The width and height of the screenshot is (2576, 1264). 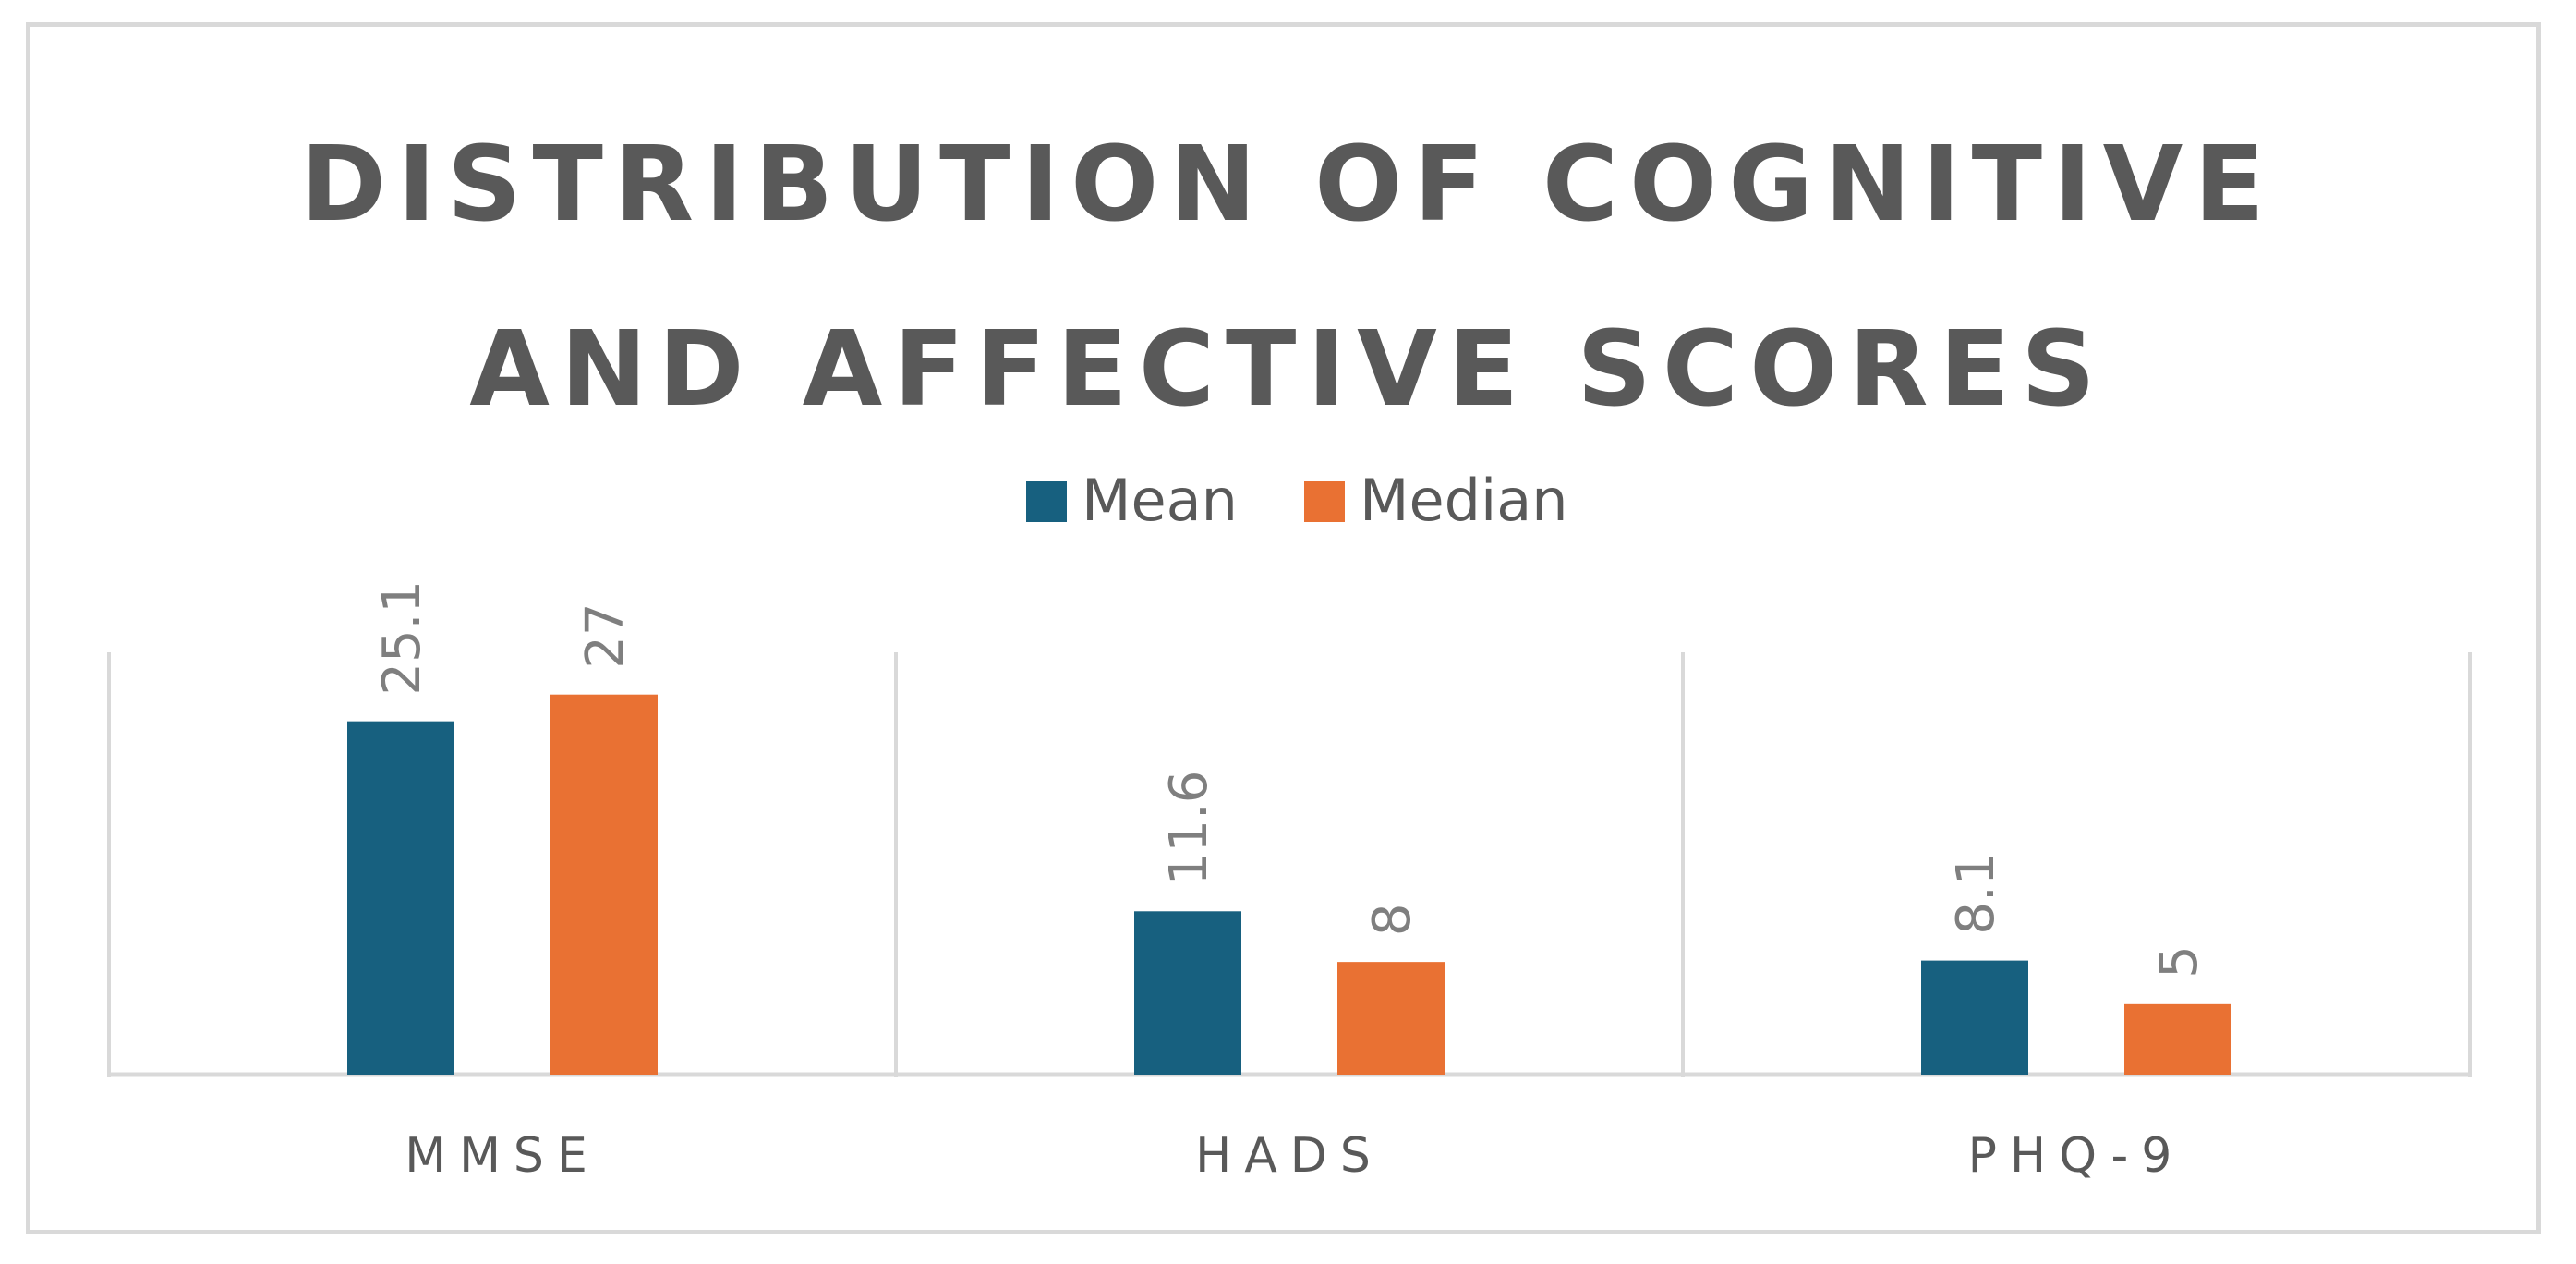 I want to click on data-label: 27, so click(x=605, y=635).